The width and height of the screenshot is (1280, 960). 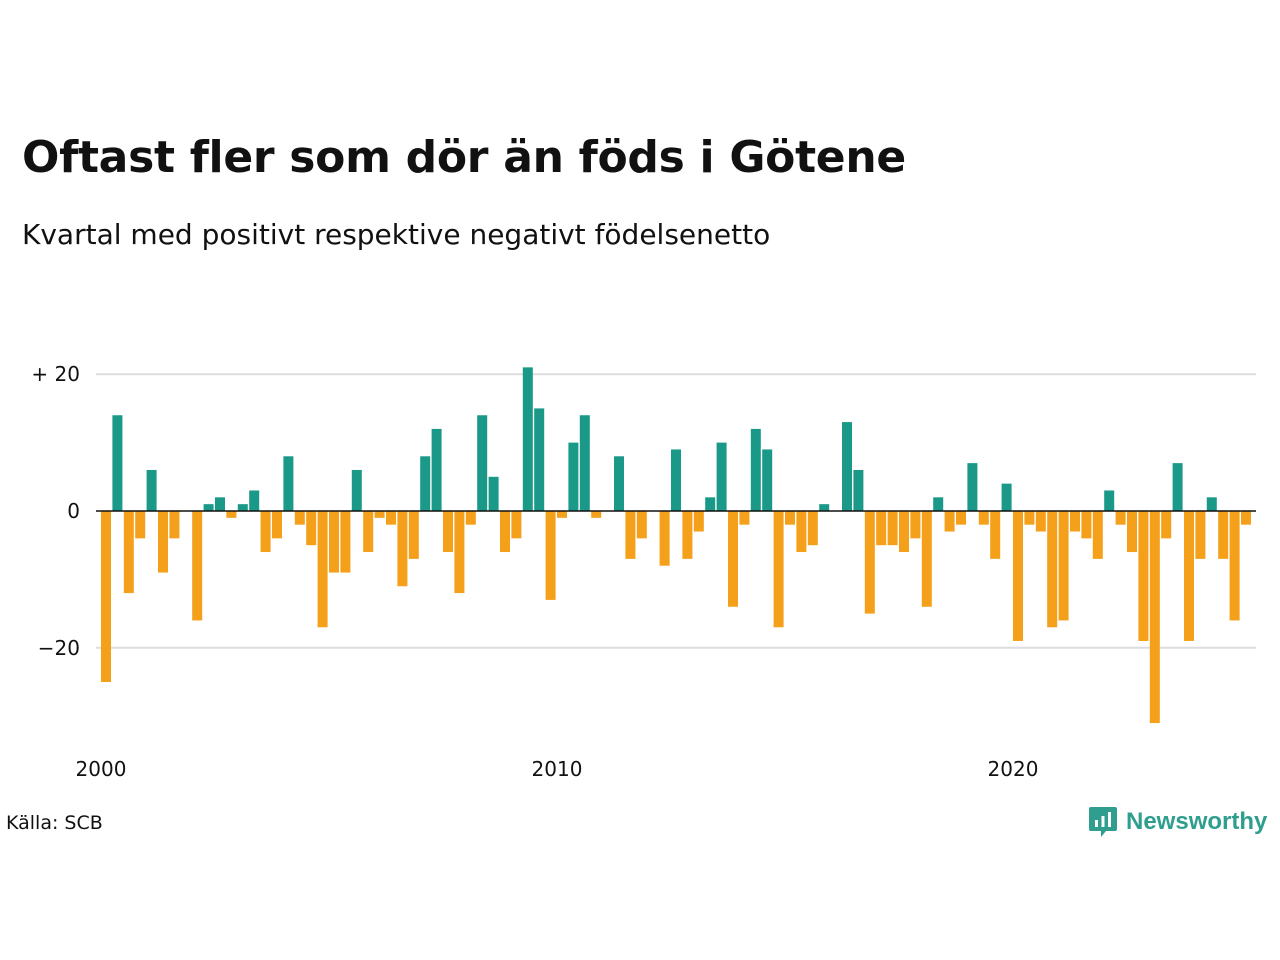 What do you see at coordinates (54, 823) in the screenshot?
I see `source-note: Källa: SCB` at bounding box center [54, 823].